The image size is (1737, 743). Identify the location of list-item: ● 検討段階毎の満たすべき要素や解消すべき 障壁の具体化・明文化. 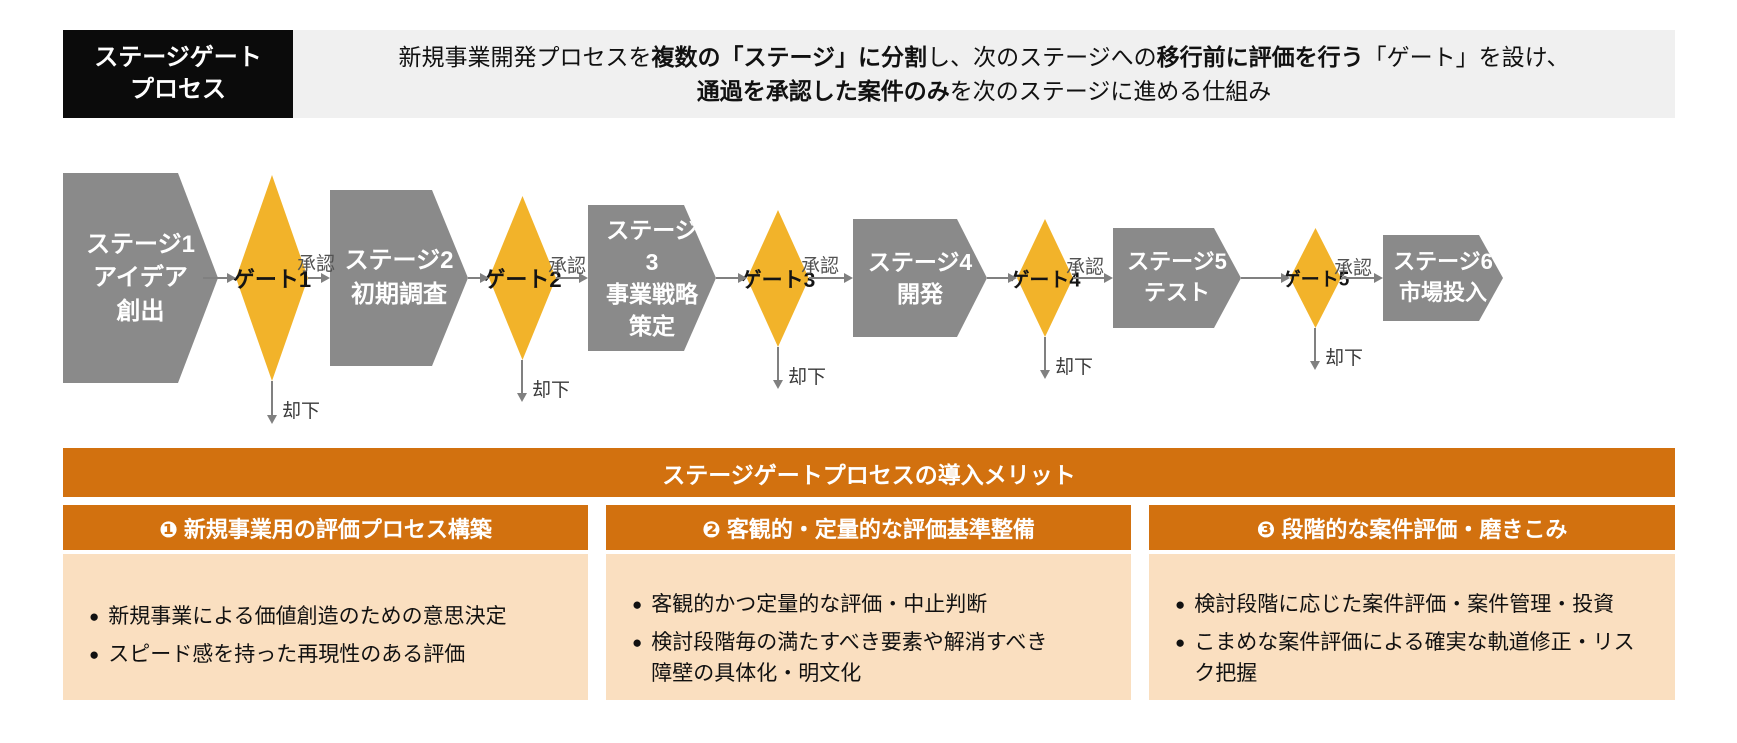
(869, 658).